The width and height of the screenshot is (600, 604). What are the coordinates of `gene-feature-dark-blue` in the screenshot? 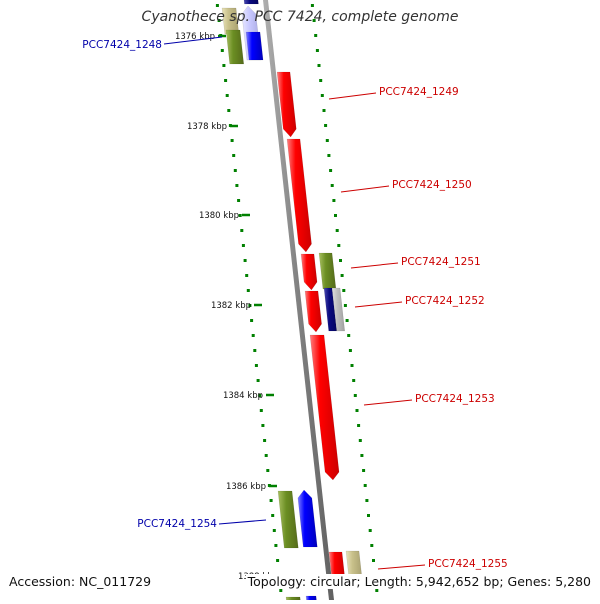 It's located at (251, 2).